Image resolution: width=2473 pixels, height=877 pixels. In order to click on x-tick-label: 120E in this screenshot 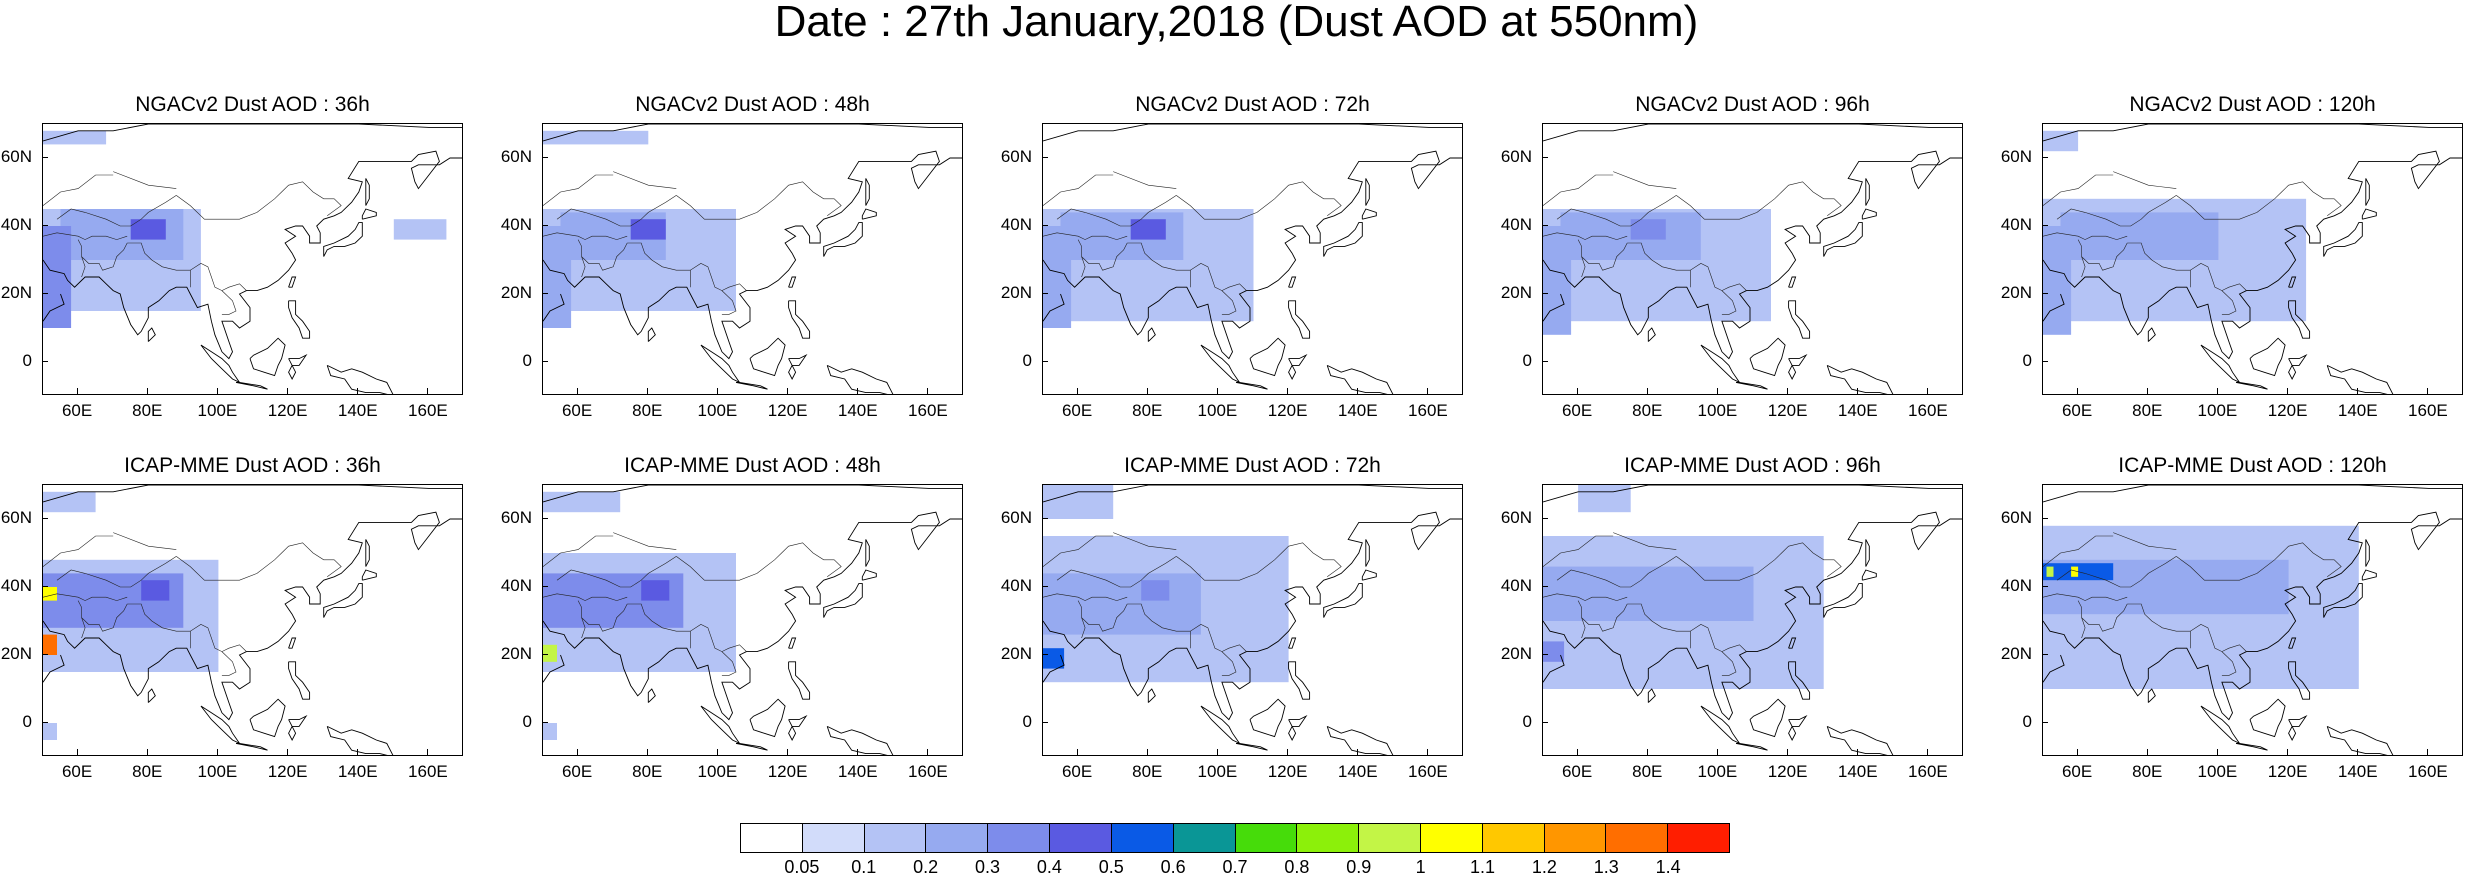, I will do `click(287, 771)`.